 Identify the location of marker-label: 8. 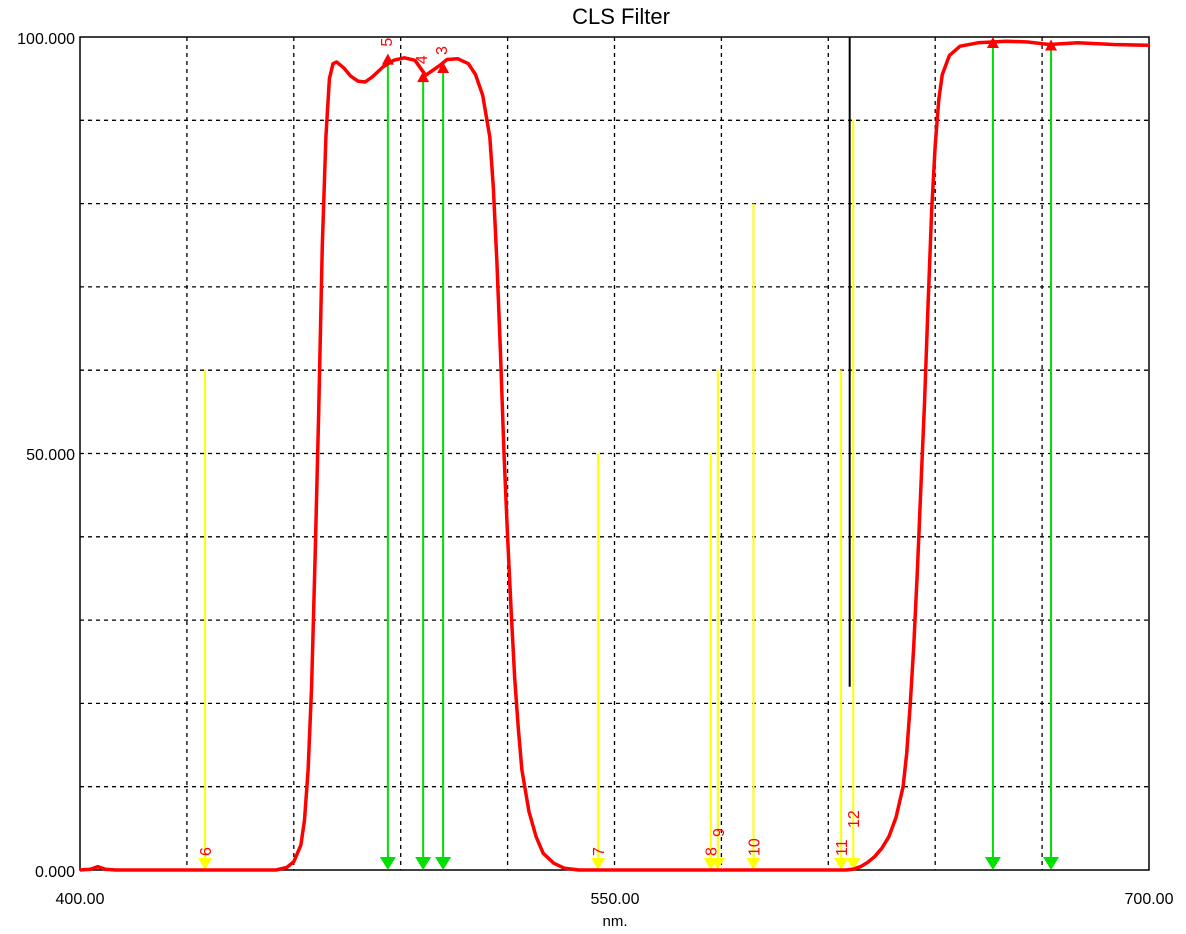
(712, 851).